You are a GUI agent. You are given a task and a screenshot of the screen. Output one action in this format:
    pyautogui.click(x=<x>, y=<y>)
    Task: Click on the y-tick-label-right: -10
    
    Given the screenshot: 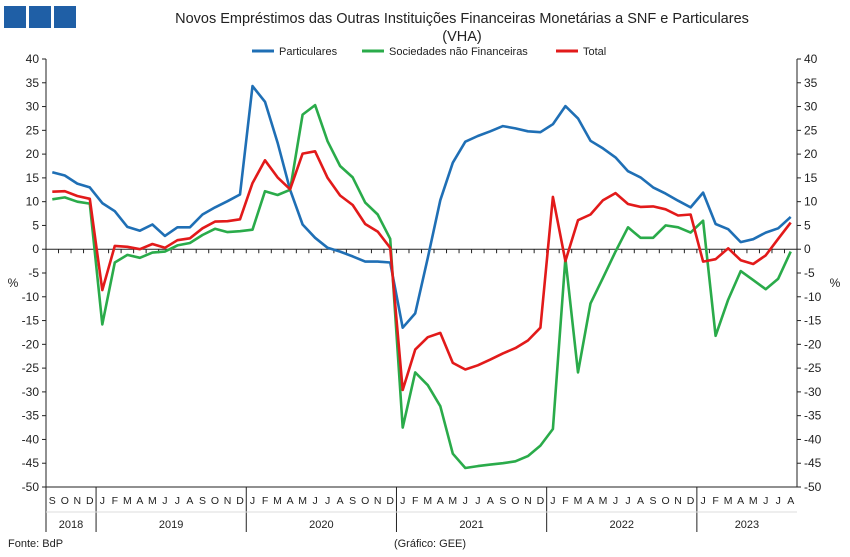 What is the action you would take?
    pyautogui.click(x=813, y=297)
    